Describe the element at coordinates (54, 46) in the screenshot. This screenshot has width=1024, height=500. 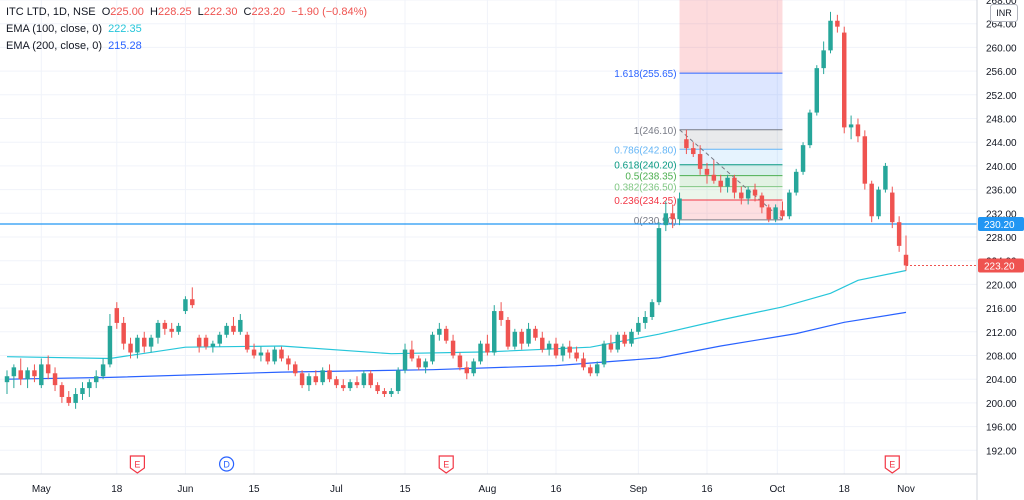
I see `ema200-label: EMA (200, close, 0)` at that location.